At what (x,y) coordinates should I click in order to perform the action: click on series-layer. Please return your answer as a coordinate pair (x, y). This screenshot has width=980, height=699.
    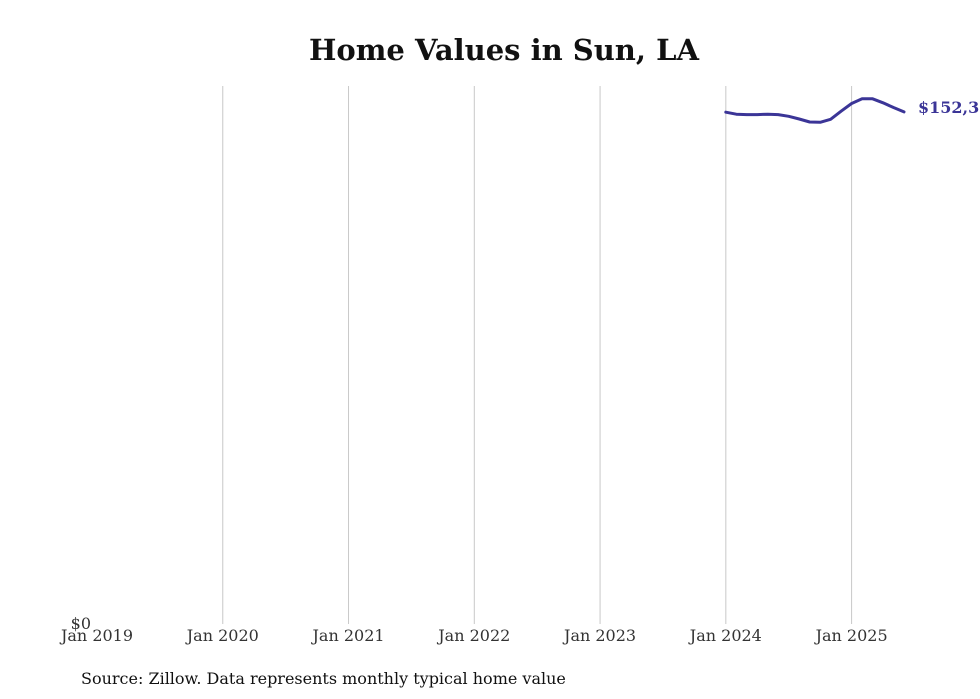
    Looking at the image, I should click on (815, 110).